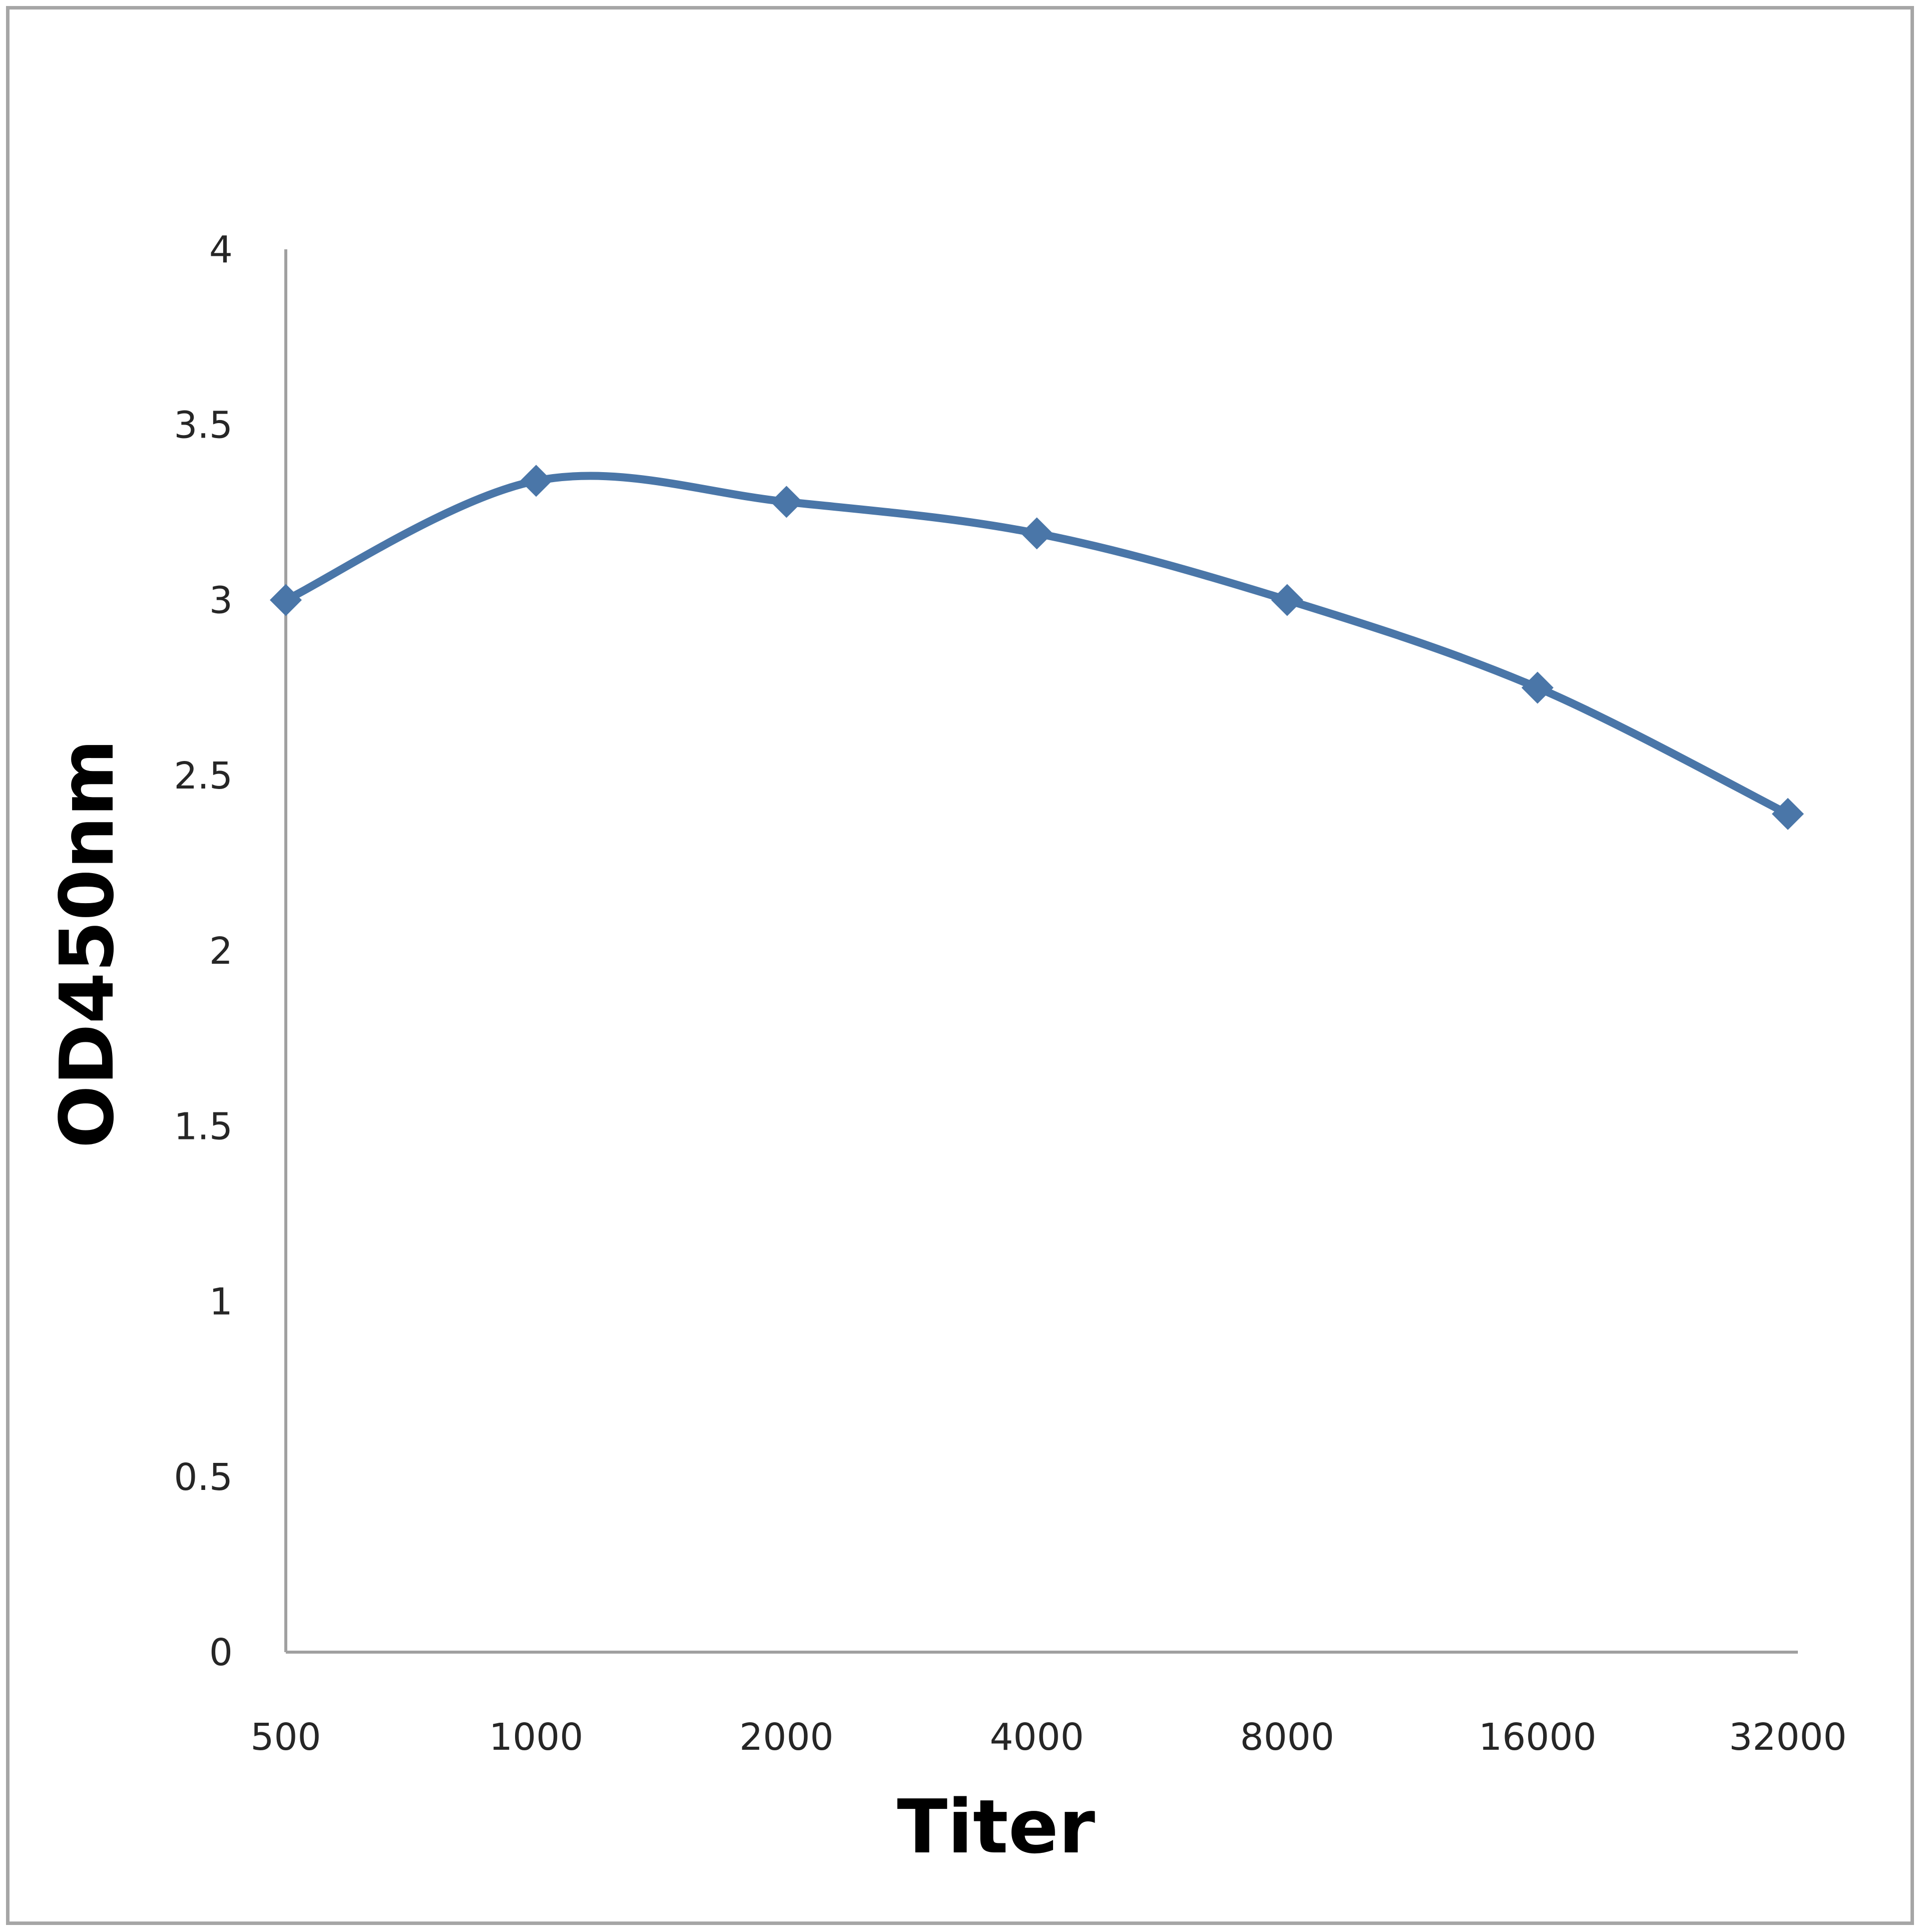 The height and width of the screenshot is (1932, 1922). What do you see at coordinates (203, 1126) in the screenshot?
I see `y-tick-label: 1.5` at bounding box center [203, 1126].